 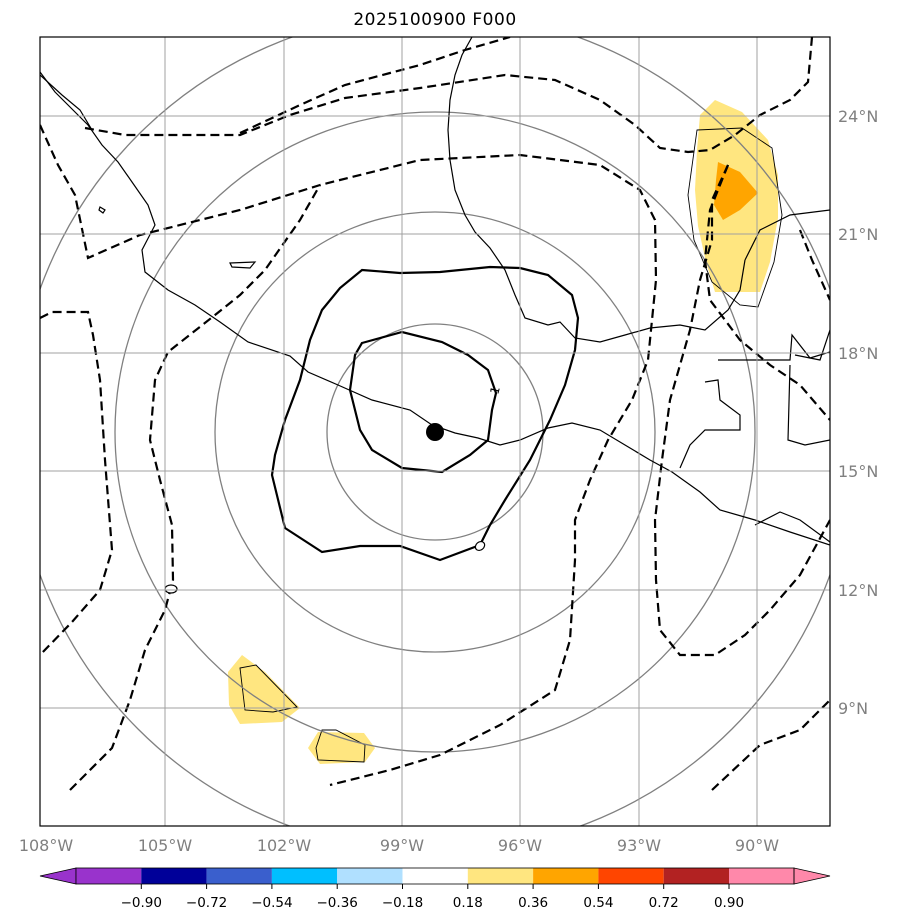 I want to click on lon-label-105w: 105°W, so click(x=165, y=845).